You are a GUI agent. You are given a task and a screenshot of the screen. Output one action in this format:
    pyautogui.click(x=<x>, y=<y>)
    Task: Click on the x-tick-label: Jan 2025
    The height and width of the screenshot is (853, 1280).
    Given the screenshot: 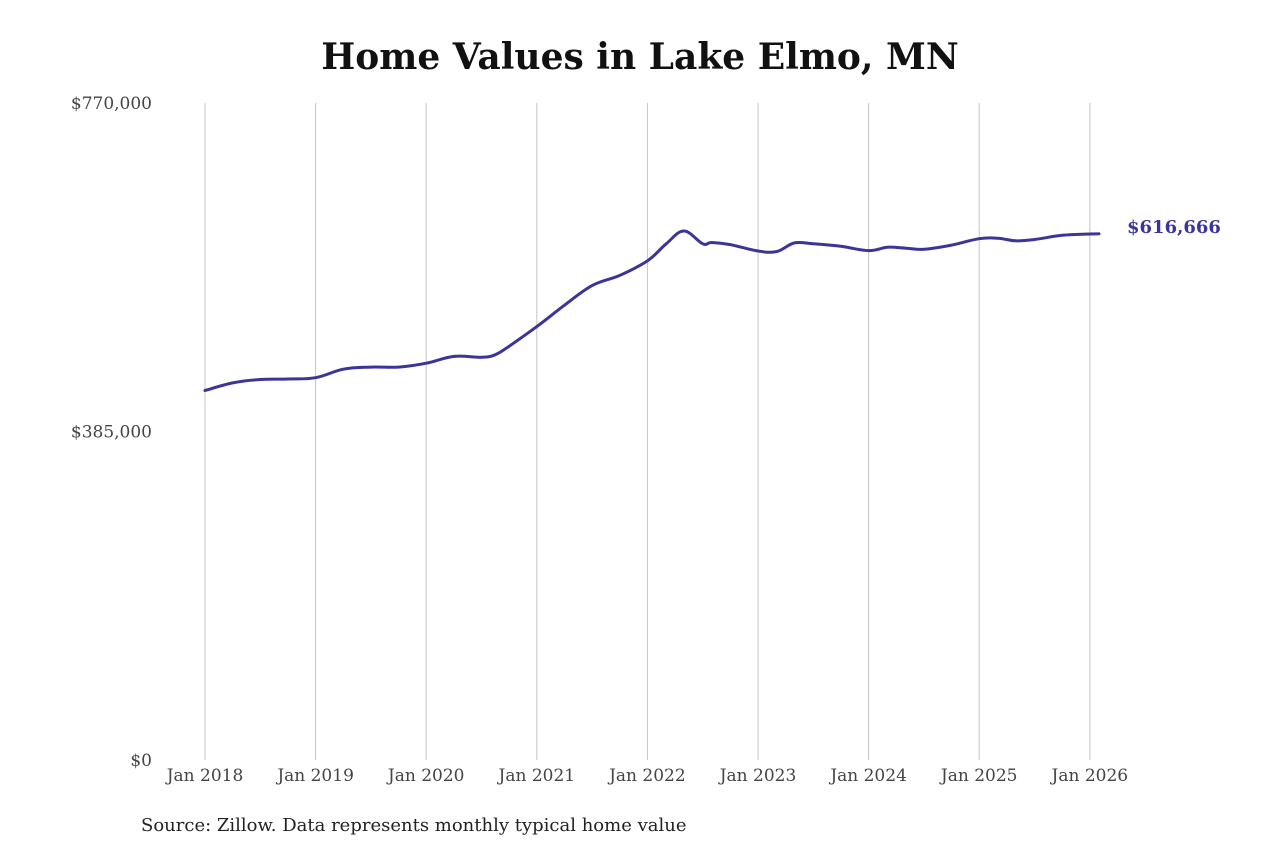 What is the action you would take?
    pyautogui.click(x=978, y=776)
    